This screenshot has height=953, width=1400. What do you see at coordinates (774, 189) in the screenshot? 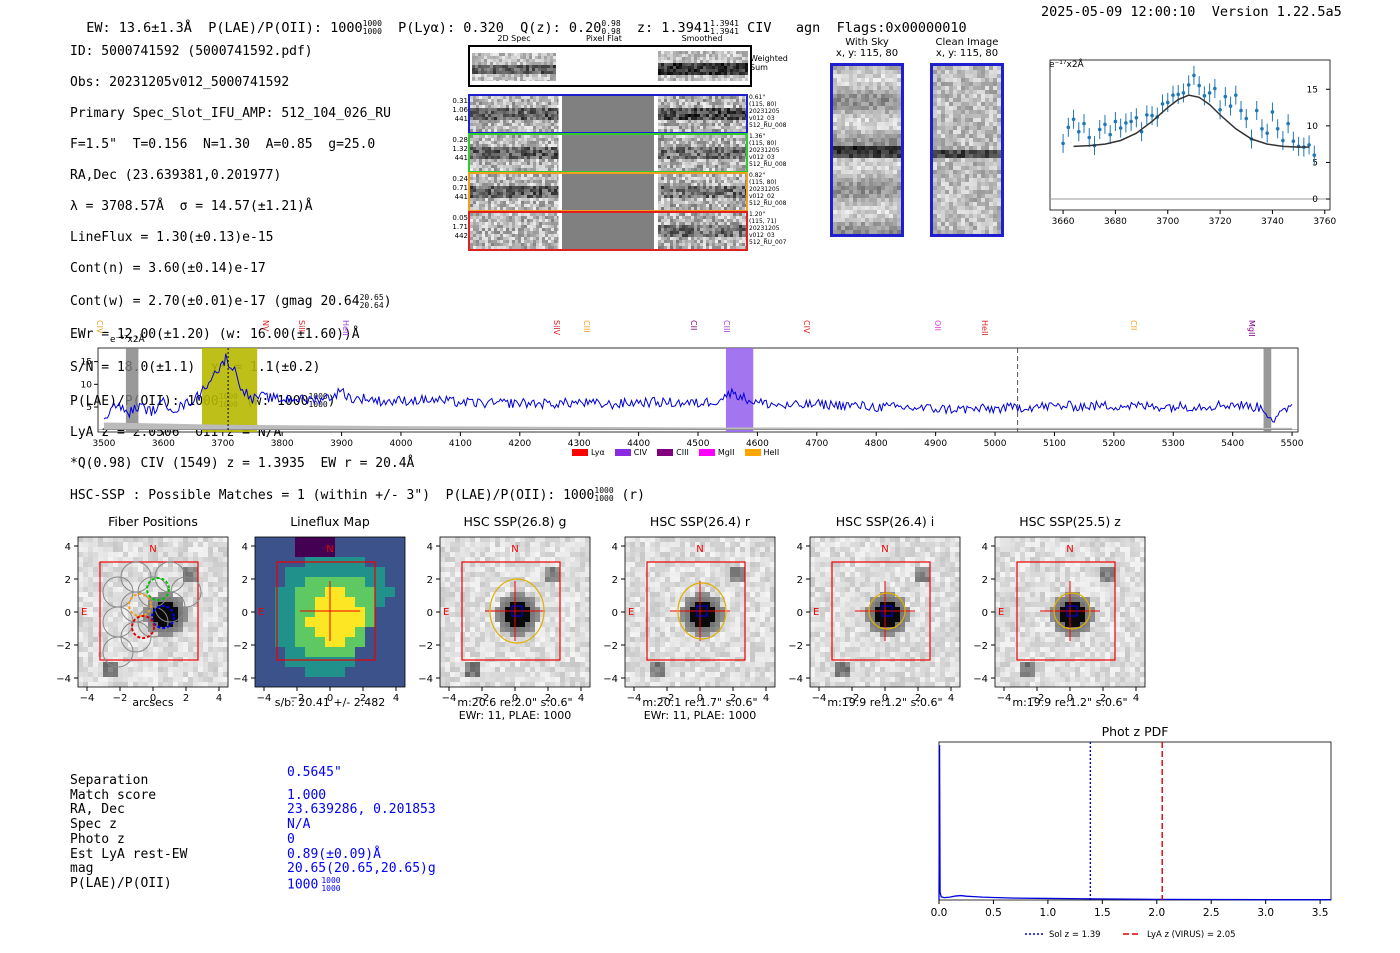
I see `cutout-row-meta: 0.82" (115, 80) 20231205 v012_02 512_RU_008` at bounding box center [774, 189].